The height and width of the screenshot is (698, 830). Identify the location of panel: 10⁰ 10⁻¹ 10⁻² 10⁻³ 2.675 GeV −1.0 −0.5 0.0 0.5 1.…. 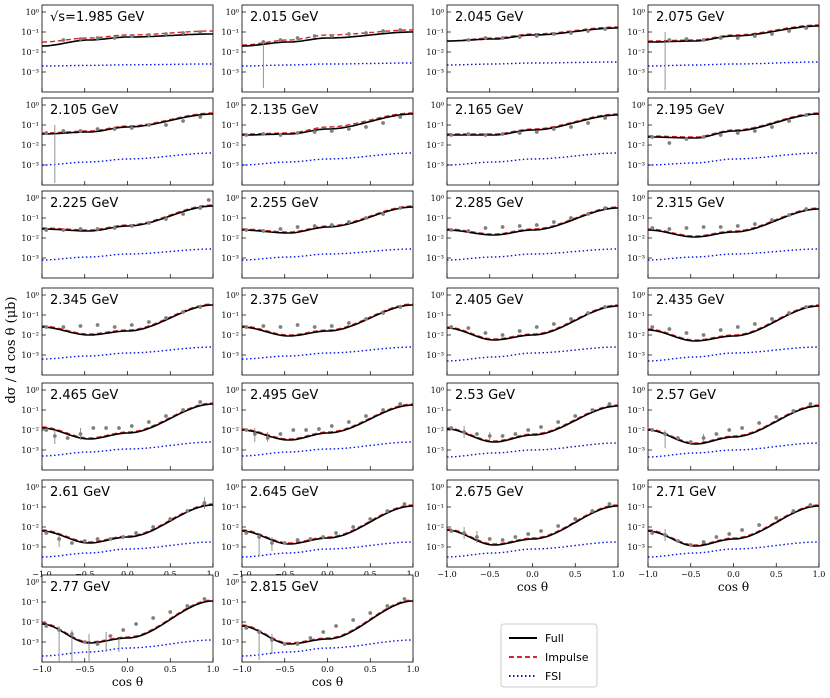
(525, 536).